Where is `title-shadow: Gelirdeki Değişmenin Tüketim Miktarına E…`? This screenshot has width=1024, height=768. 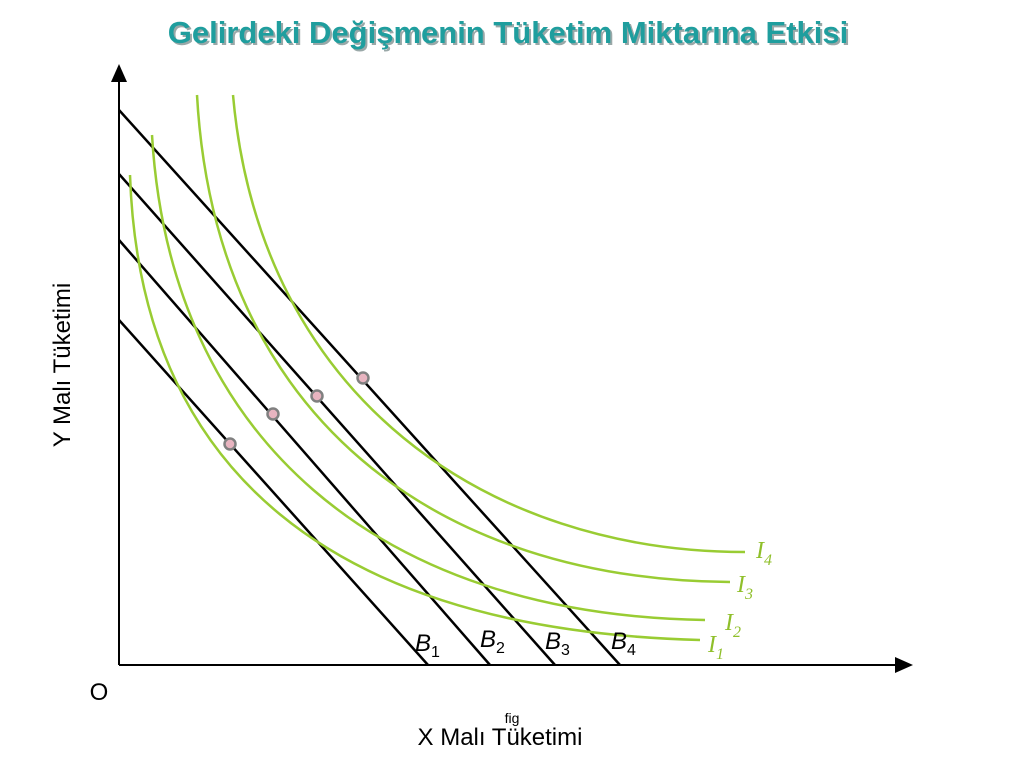 title-shadow: Gelirdeki Değişmenin Tüketim Miktarına E… is located at coordinates (510, 34).